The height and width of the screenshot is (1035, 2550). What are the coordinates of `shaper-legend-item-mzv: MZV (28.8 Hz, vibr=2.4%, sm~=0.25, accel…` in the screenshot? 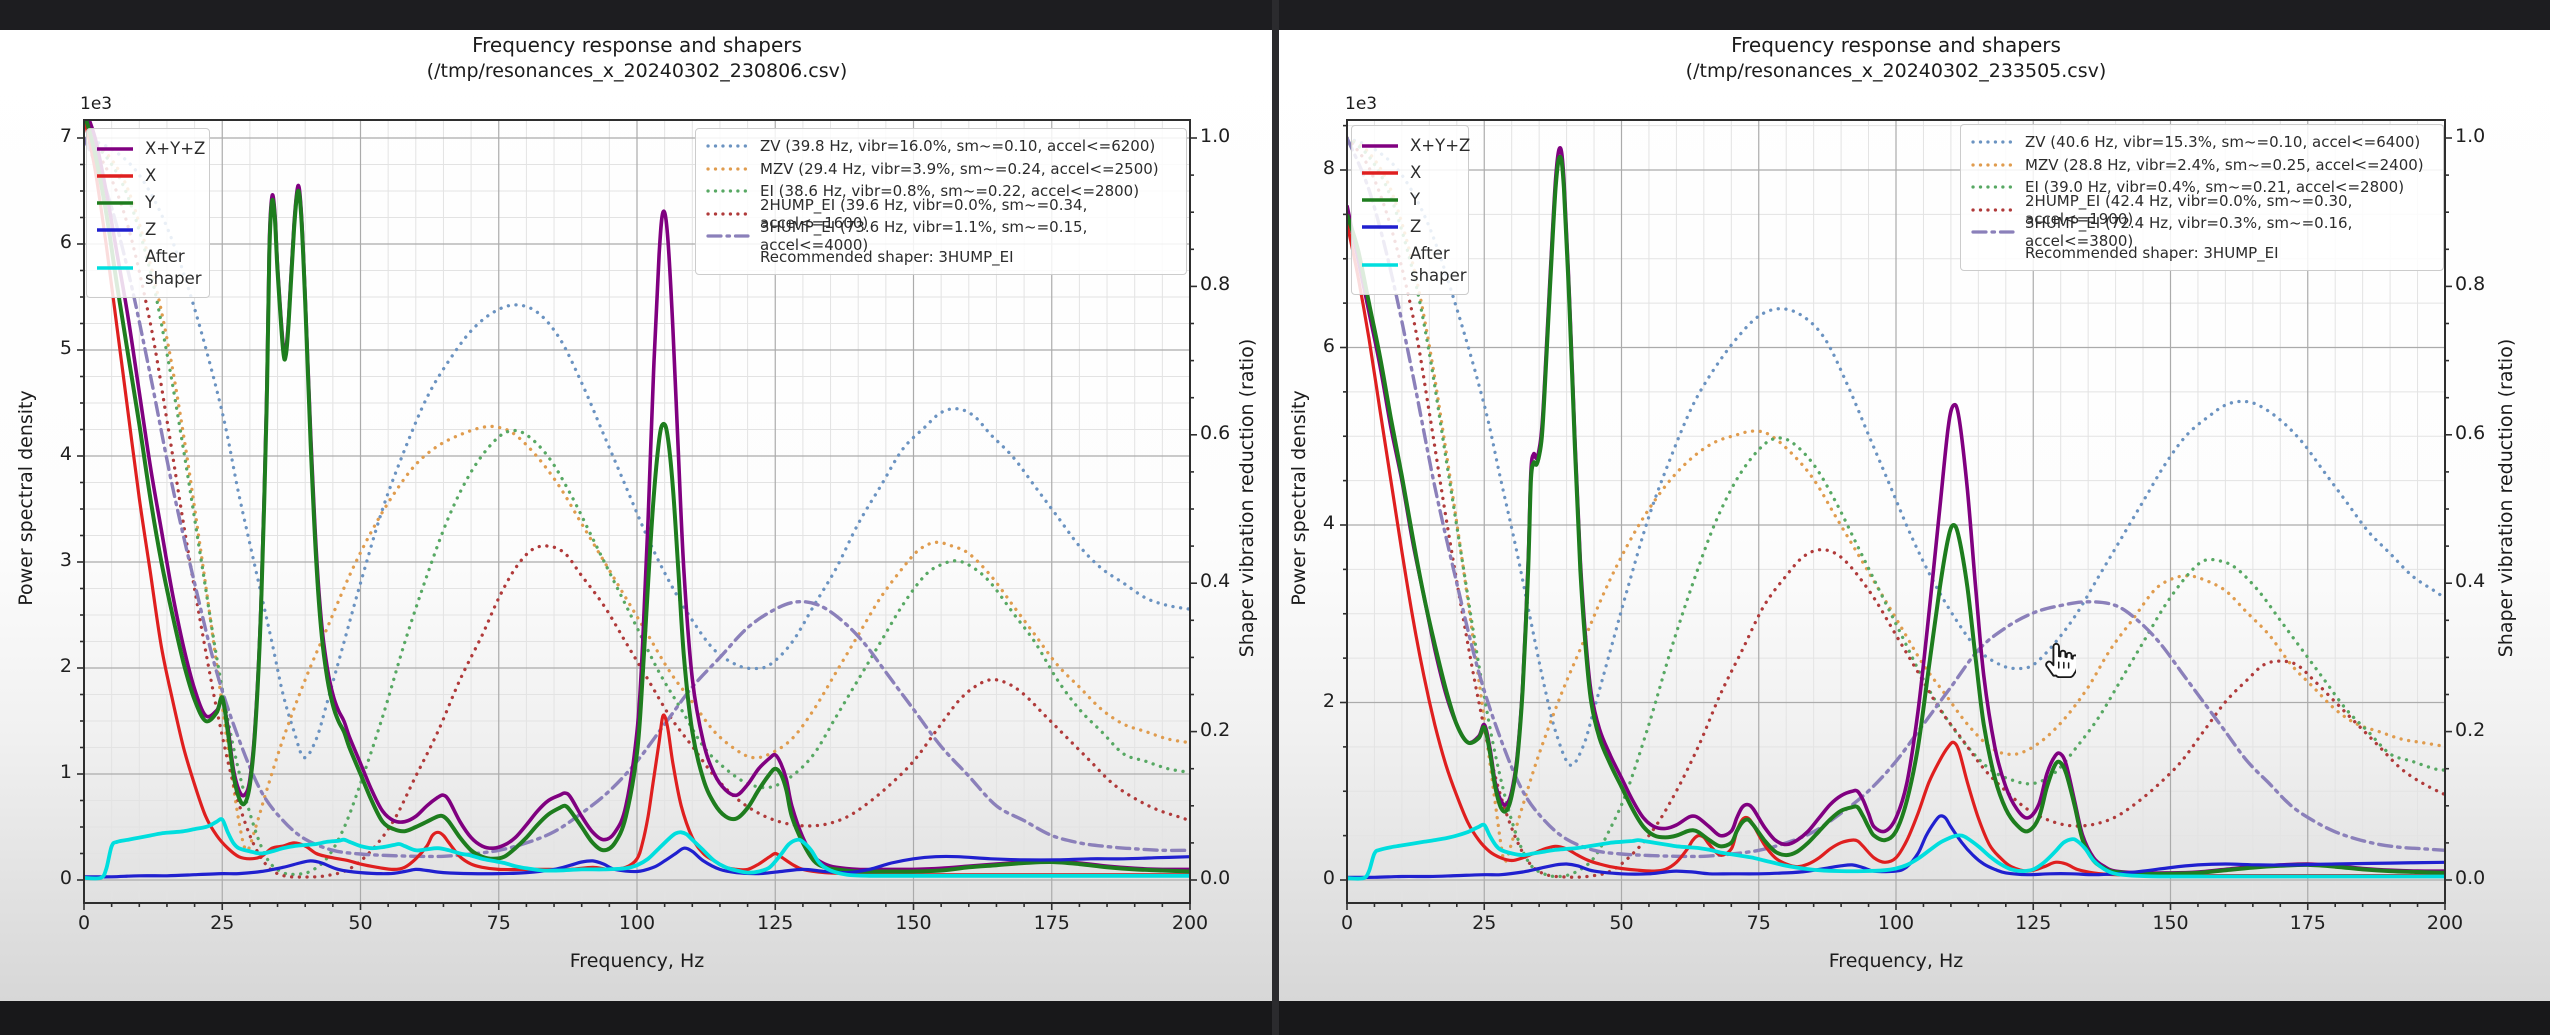 It's located at (2202, 165).